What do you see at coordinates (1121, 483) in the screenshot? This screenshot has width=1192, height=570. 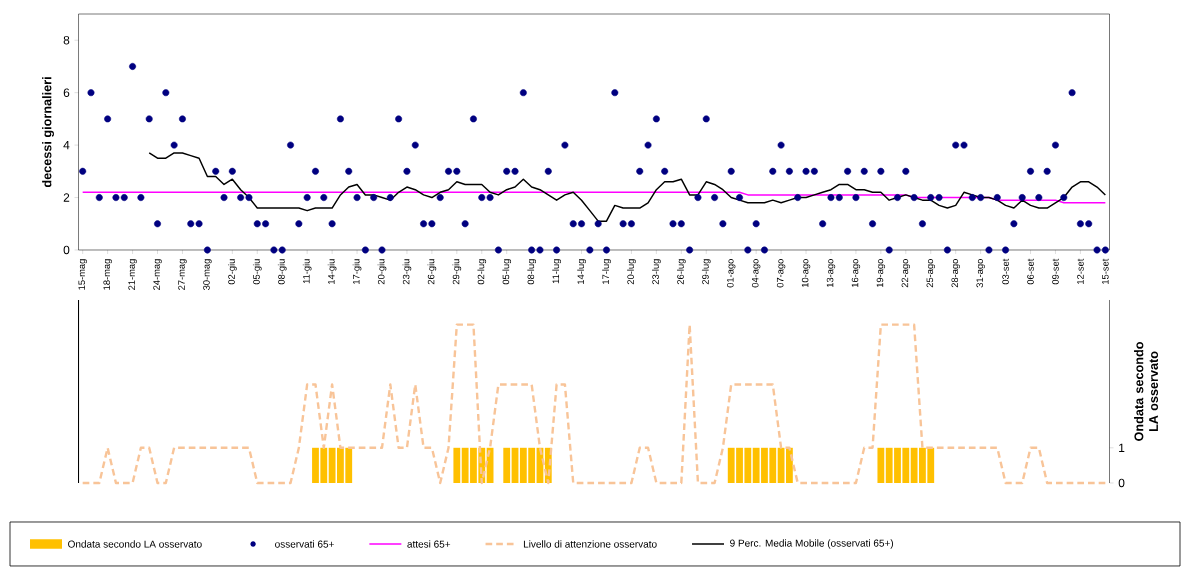 I see `y2-tick-label: 0` at bounding box center [1121, 483].